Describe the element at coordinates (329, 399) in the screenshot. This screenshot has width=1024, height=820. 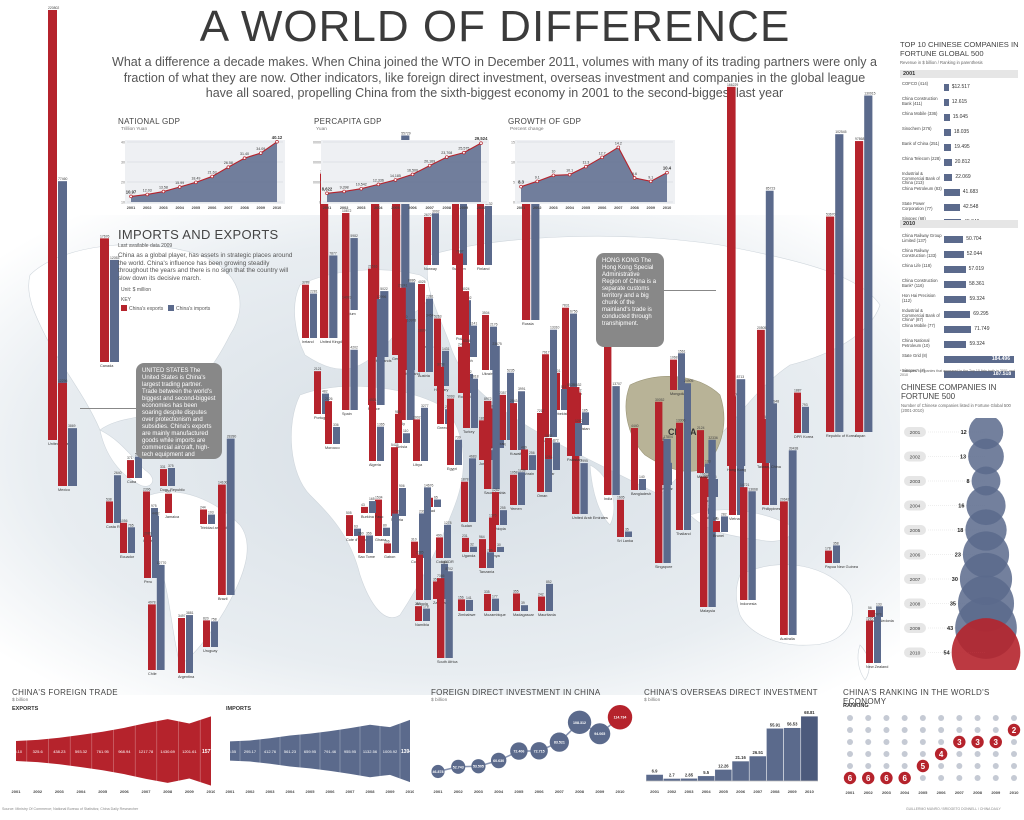
I see `export-value: 2126` at that location.